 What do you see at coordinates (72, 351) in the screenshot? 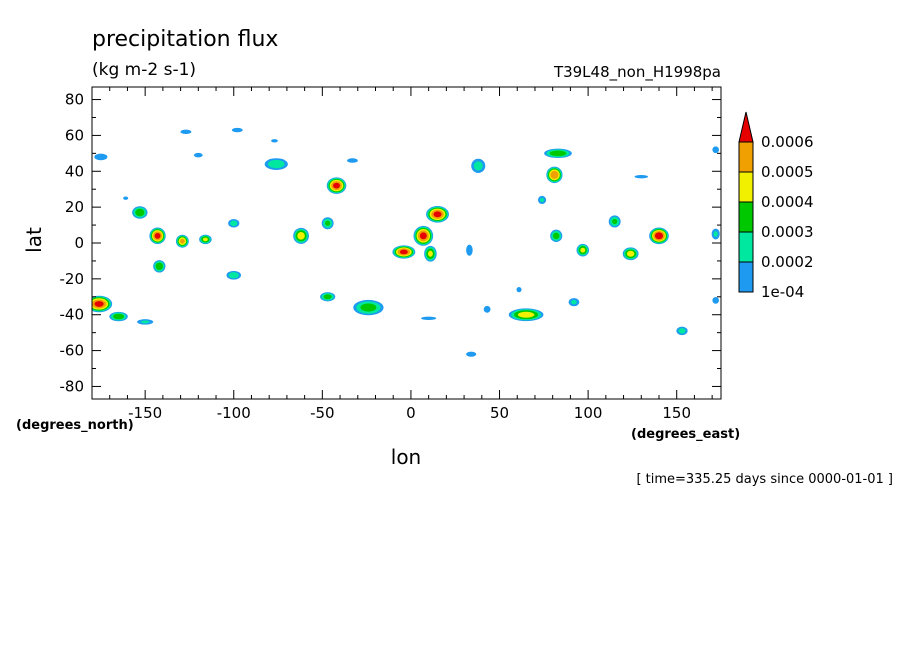
I see `y-tick-label: -60` at bounding box center [72, 351].